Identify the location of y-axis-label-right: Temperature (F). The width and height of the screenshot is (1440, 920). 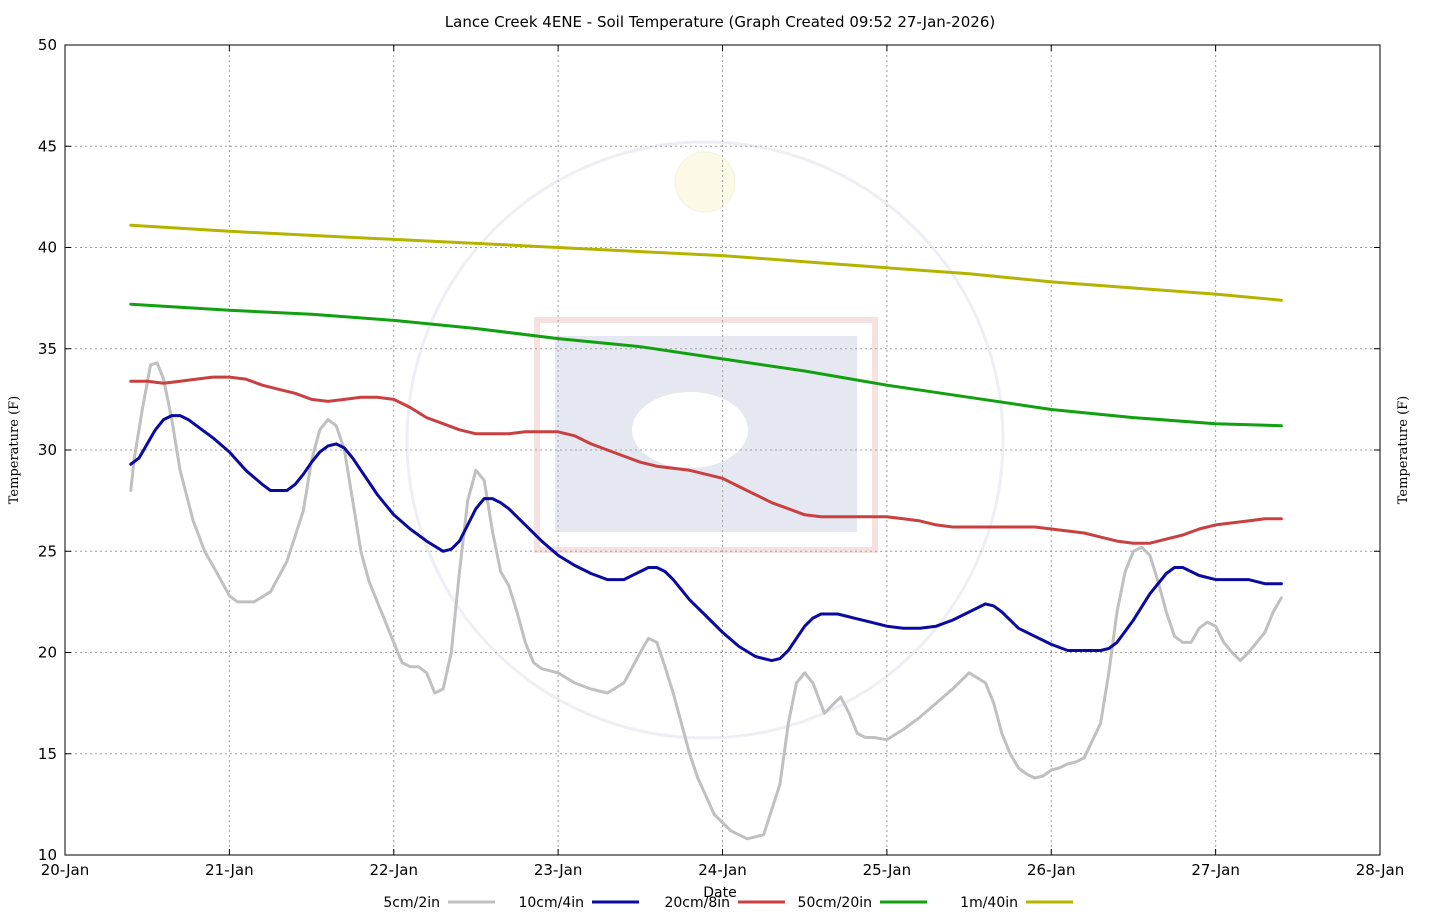
(1403, 450).